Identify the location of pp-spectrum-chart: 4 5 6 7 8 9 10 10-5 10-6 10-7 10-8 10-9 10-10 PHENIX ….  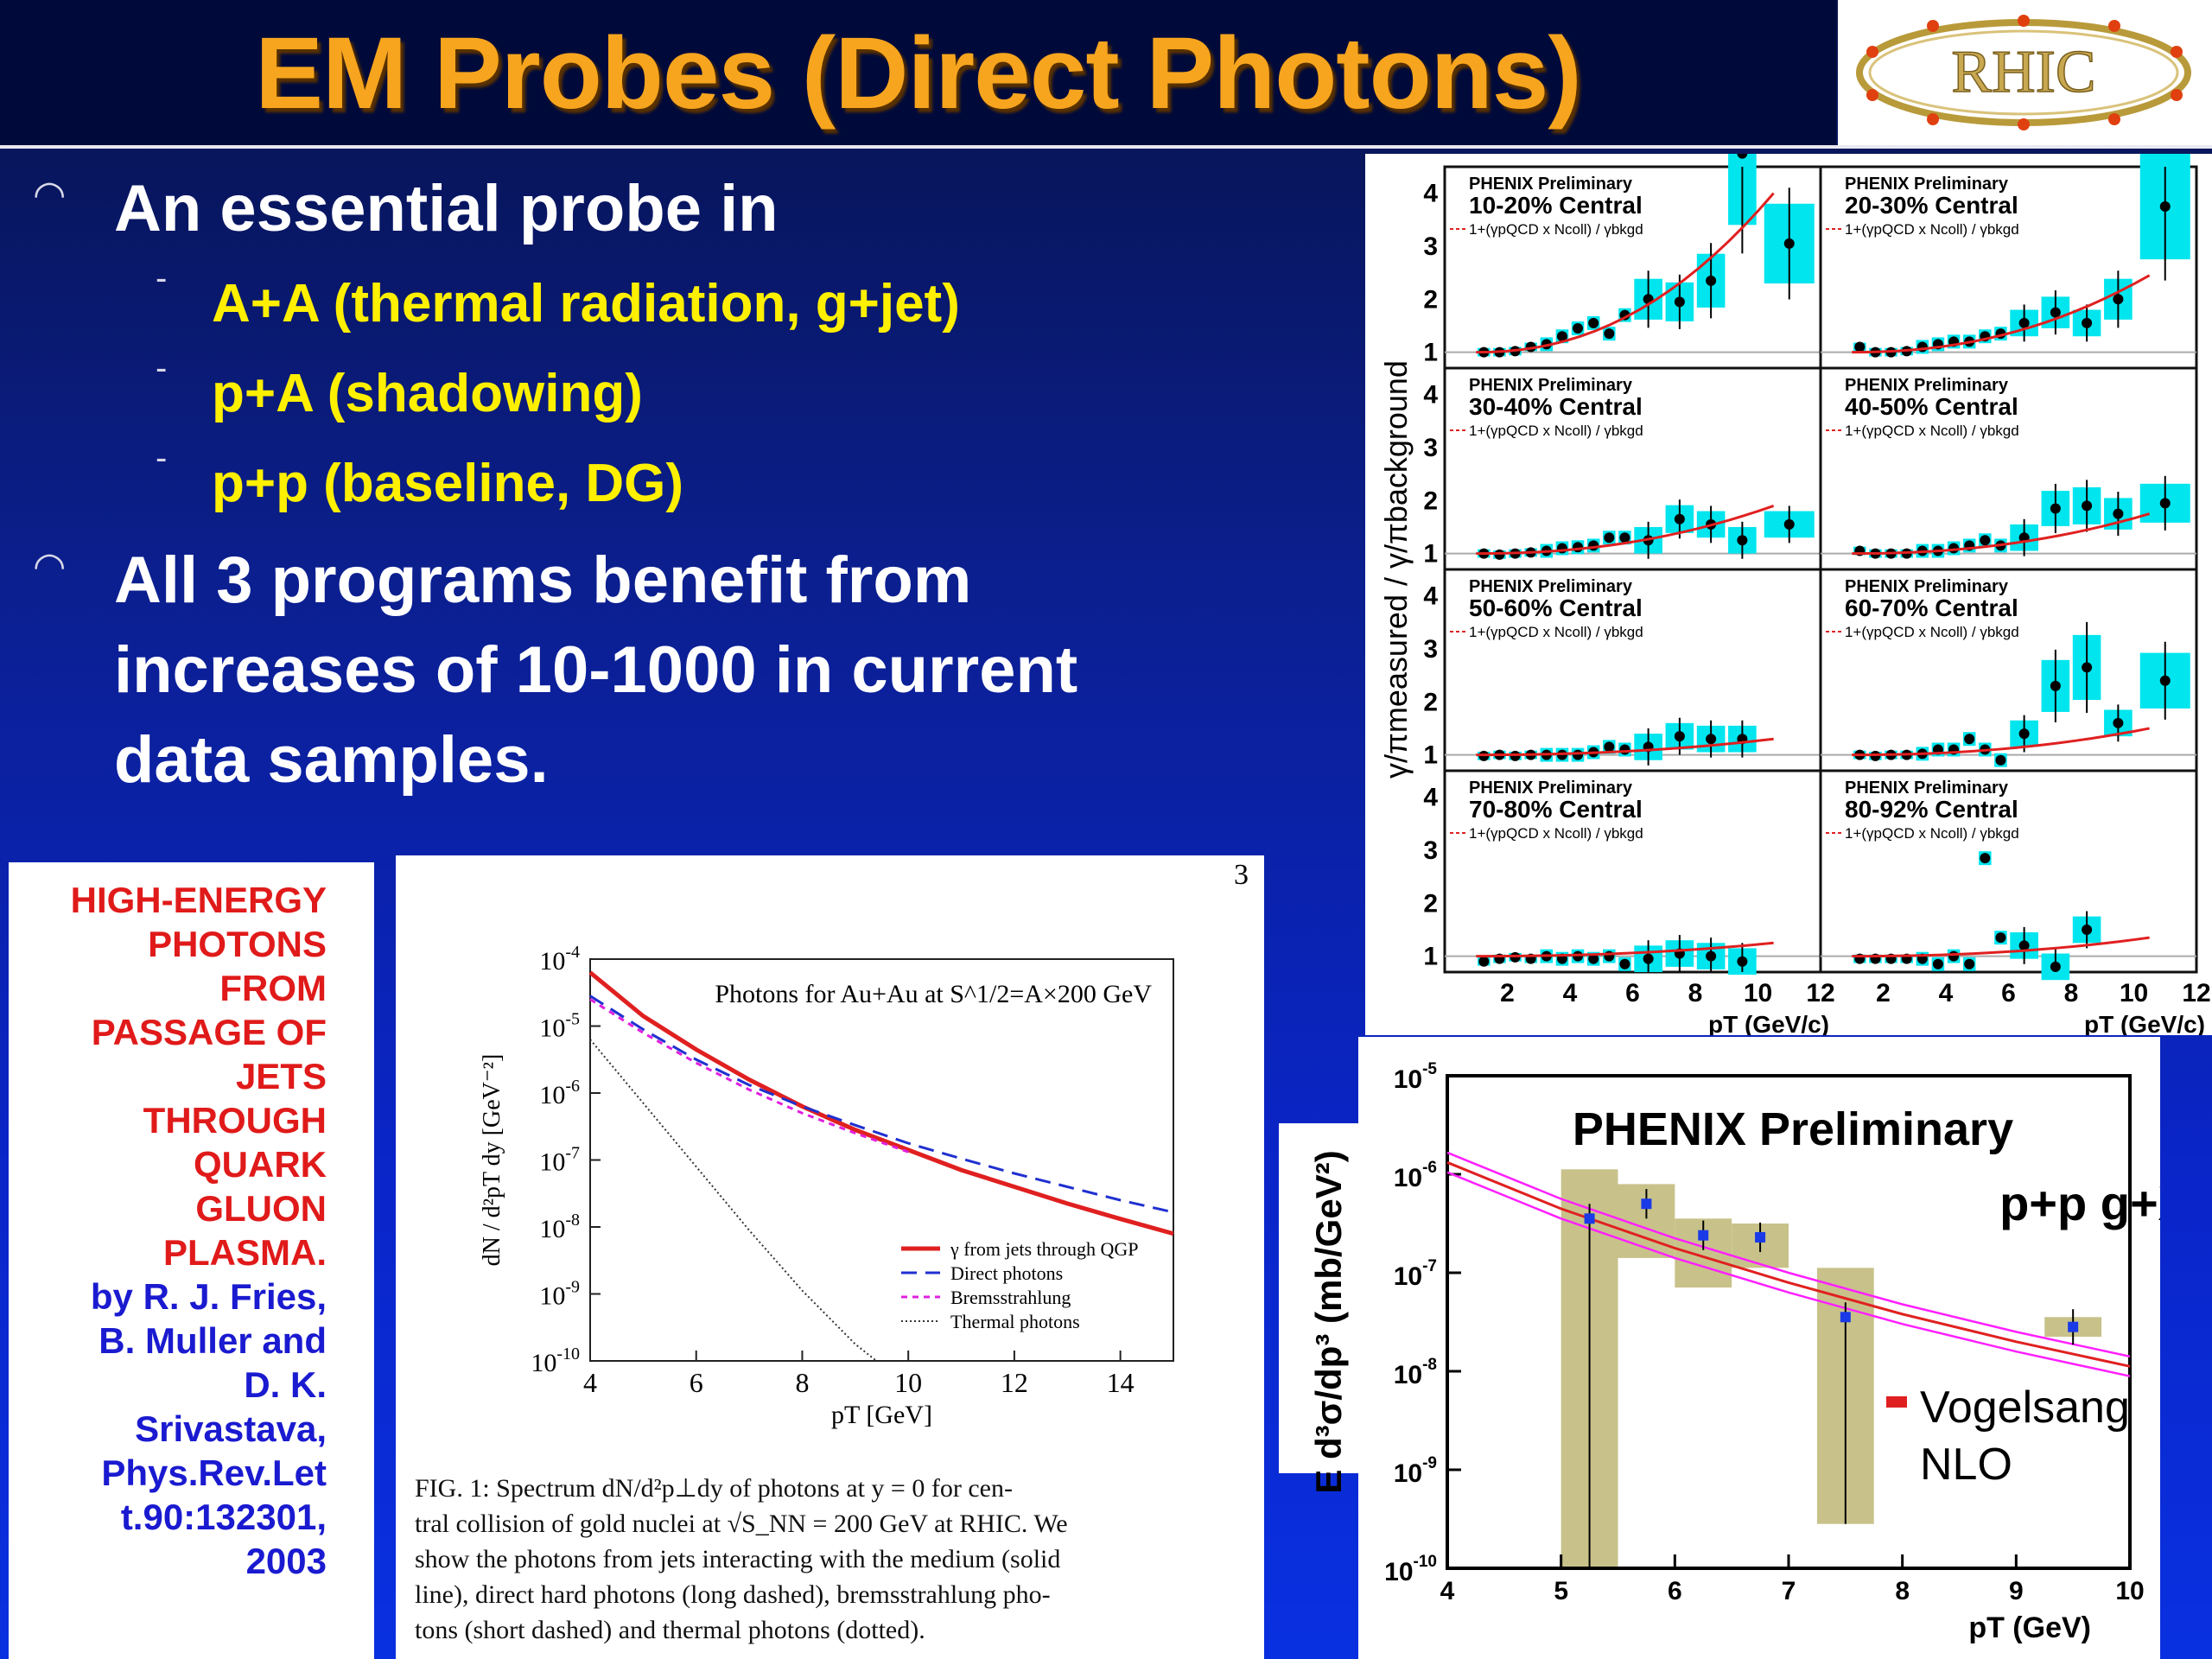
(1734, 1352).